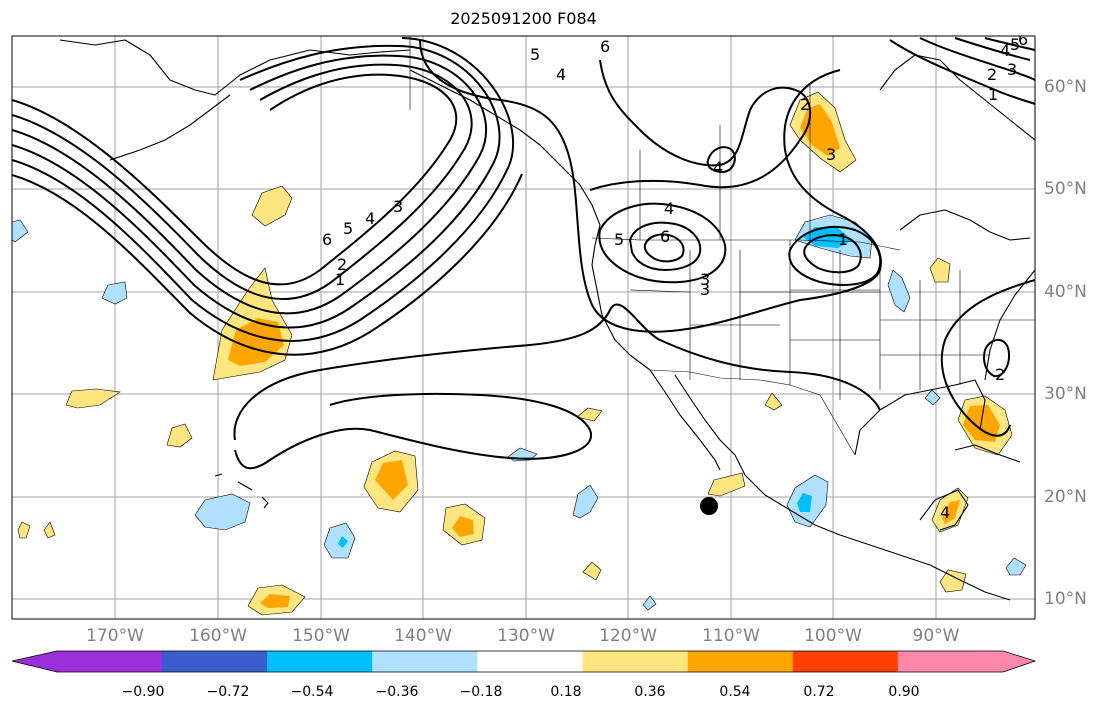  Describe the element at coordinates (1065, 292) in the screenshot. I see `lat-label-40n: 40°N` at that location.